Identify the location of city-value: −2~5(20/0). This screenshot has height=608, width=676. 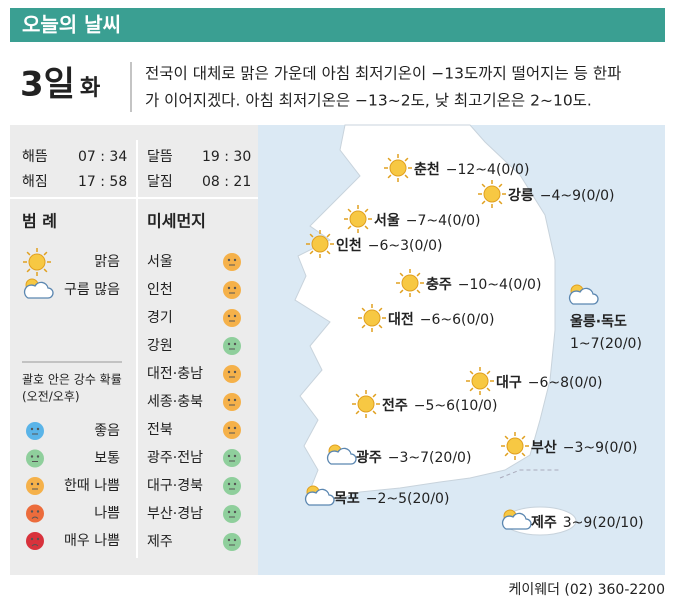
(408, 499).